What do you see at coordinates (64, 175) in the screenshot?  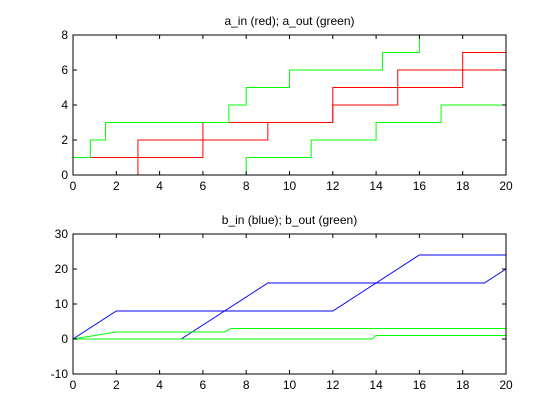 I see `top-y-tick-label: 0` at bounding box center [64, 175].